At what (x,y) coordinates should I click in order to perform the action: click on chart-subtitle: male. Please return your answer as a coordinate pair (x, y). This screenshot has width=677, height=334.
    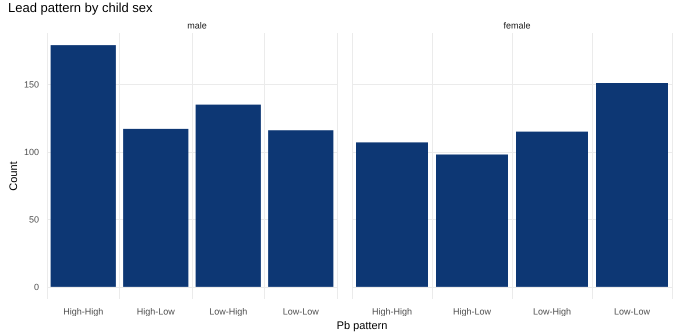
    Looking at the image, I should click on (197, 25).